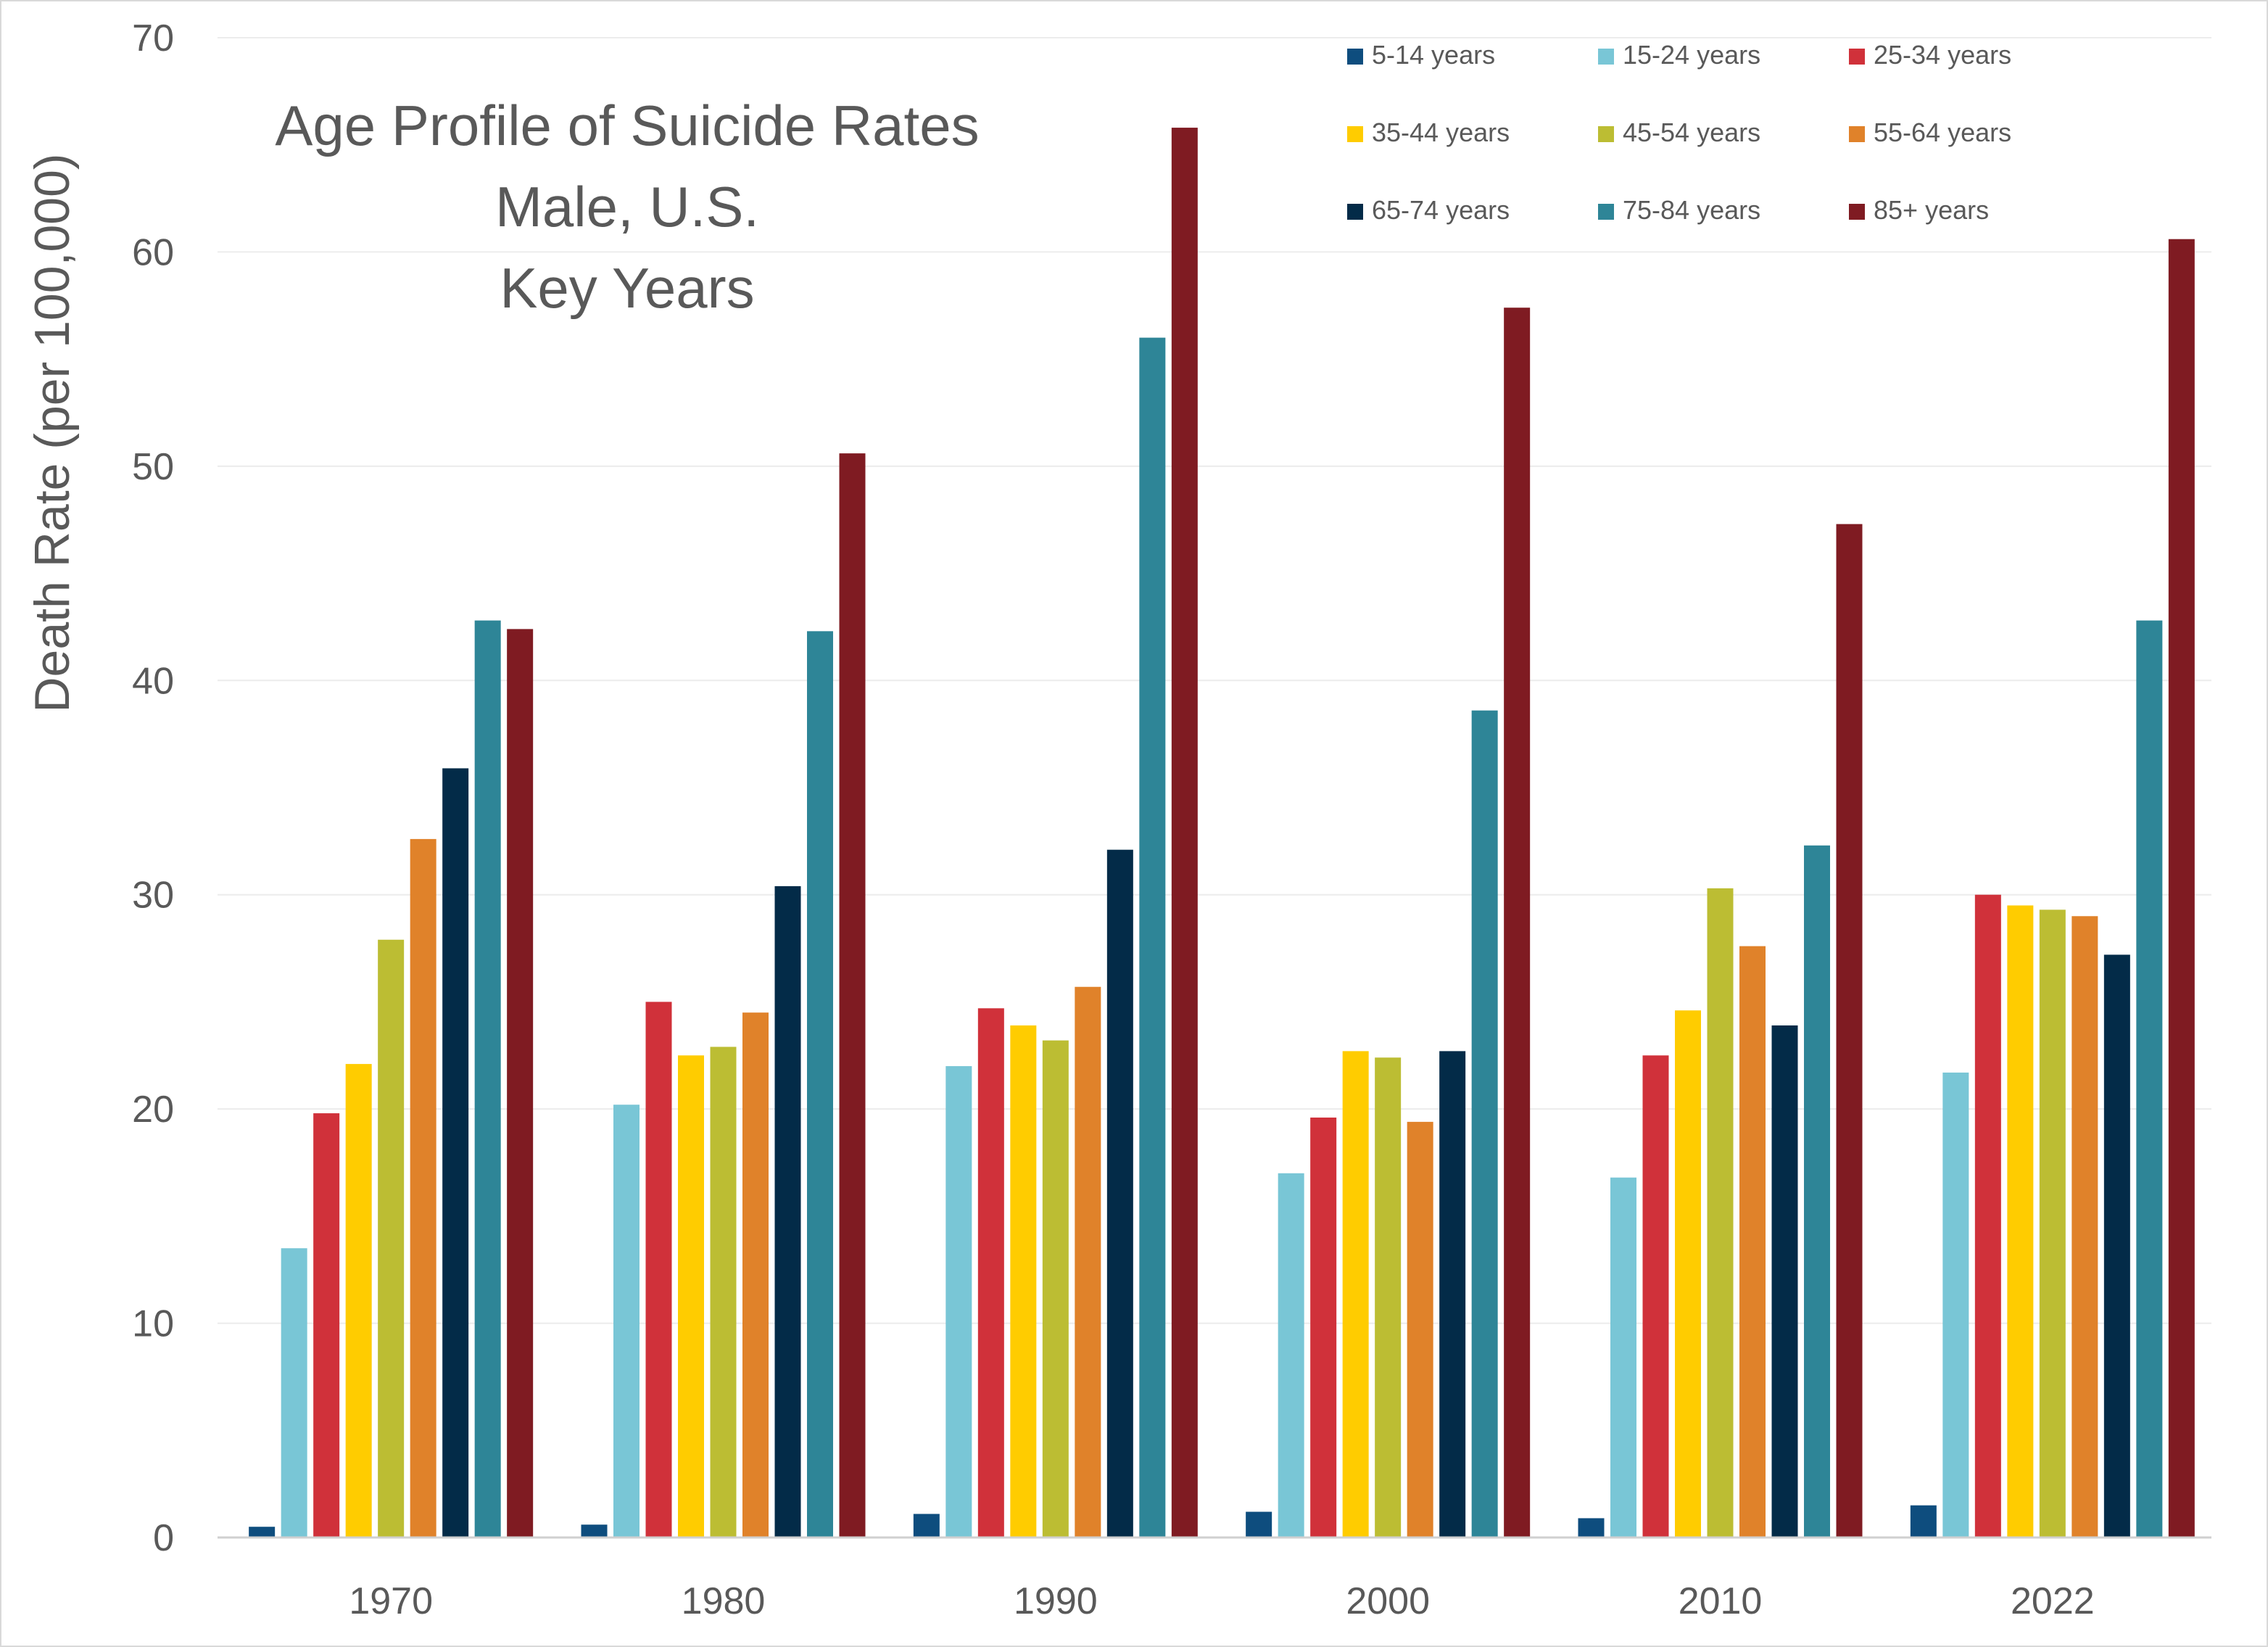  I want to click on bar-5-14-years-2010, so click(1591, 1527).